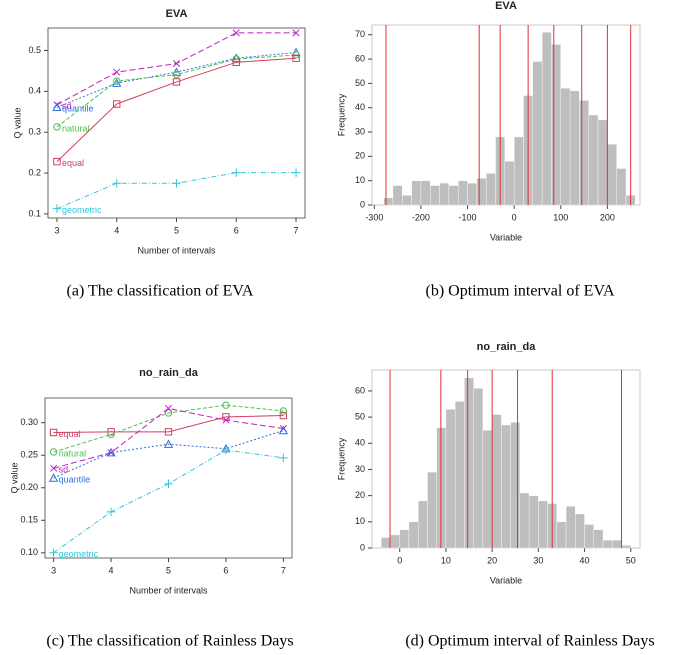  I want to click on y-tick-label: 0.25, so click(29, 455).